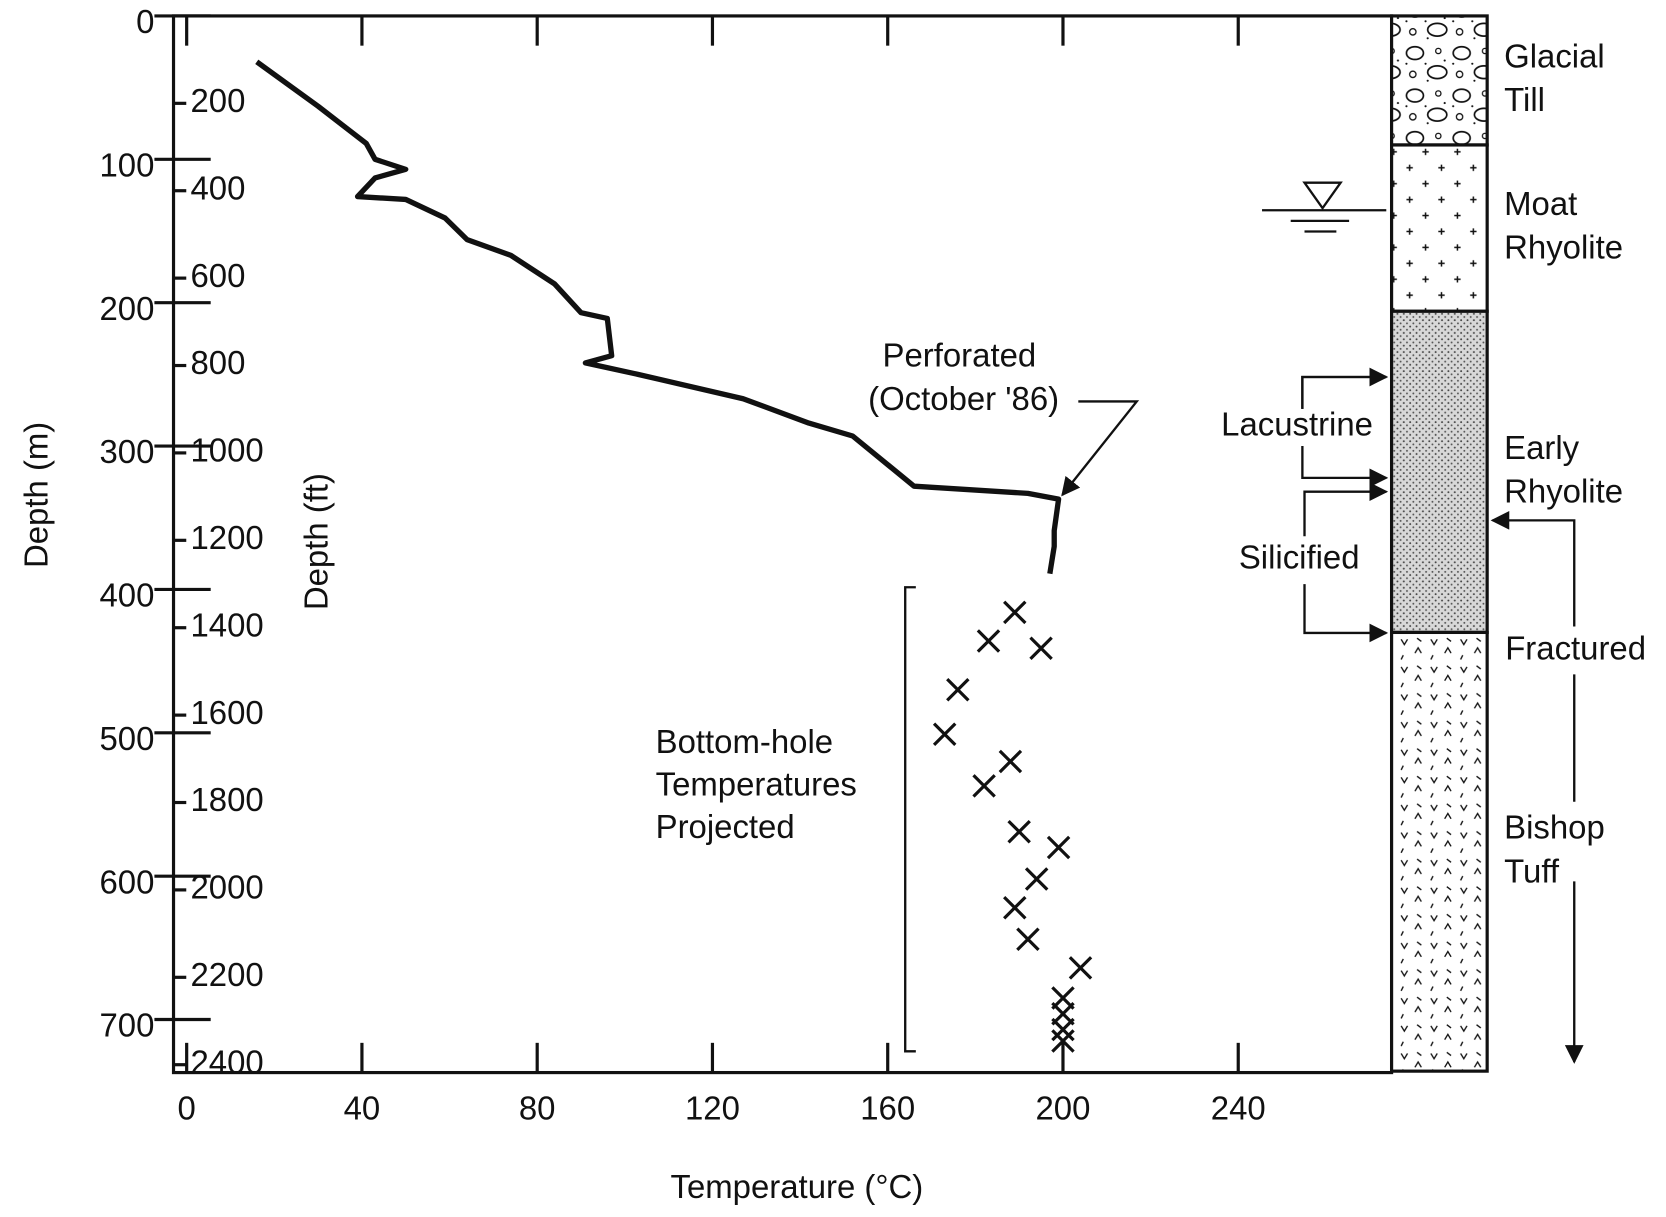 The image size is (1666, 1217). Describe the element at coordinates (227, 450) in the screenshot. I see `y2-tick-label: 1000` at that location.